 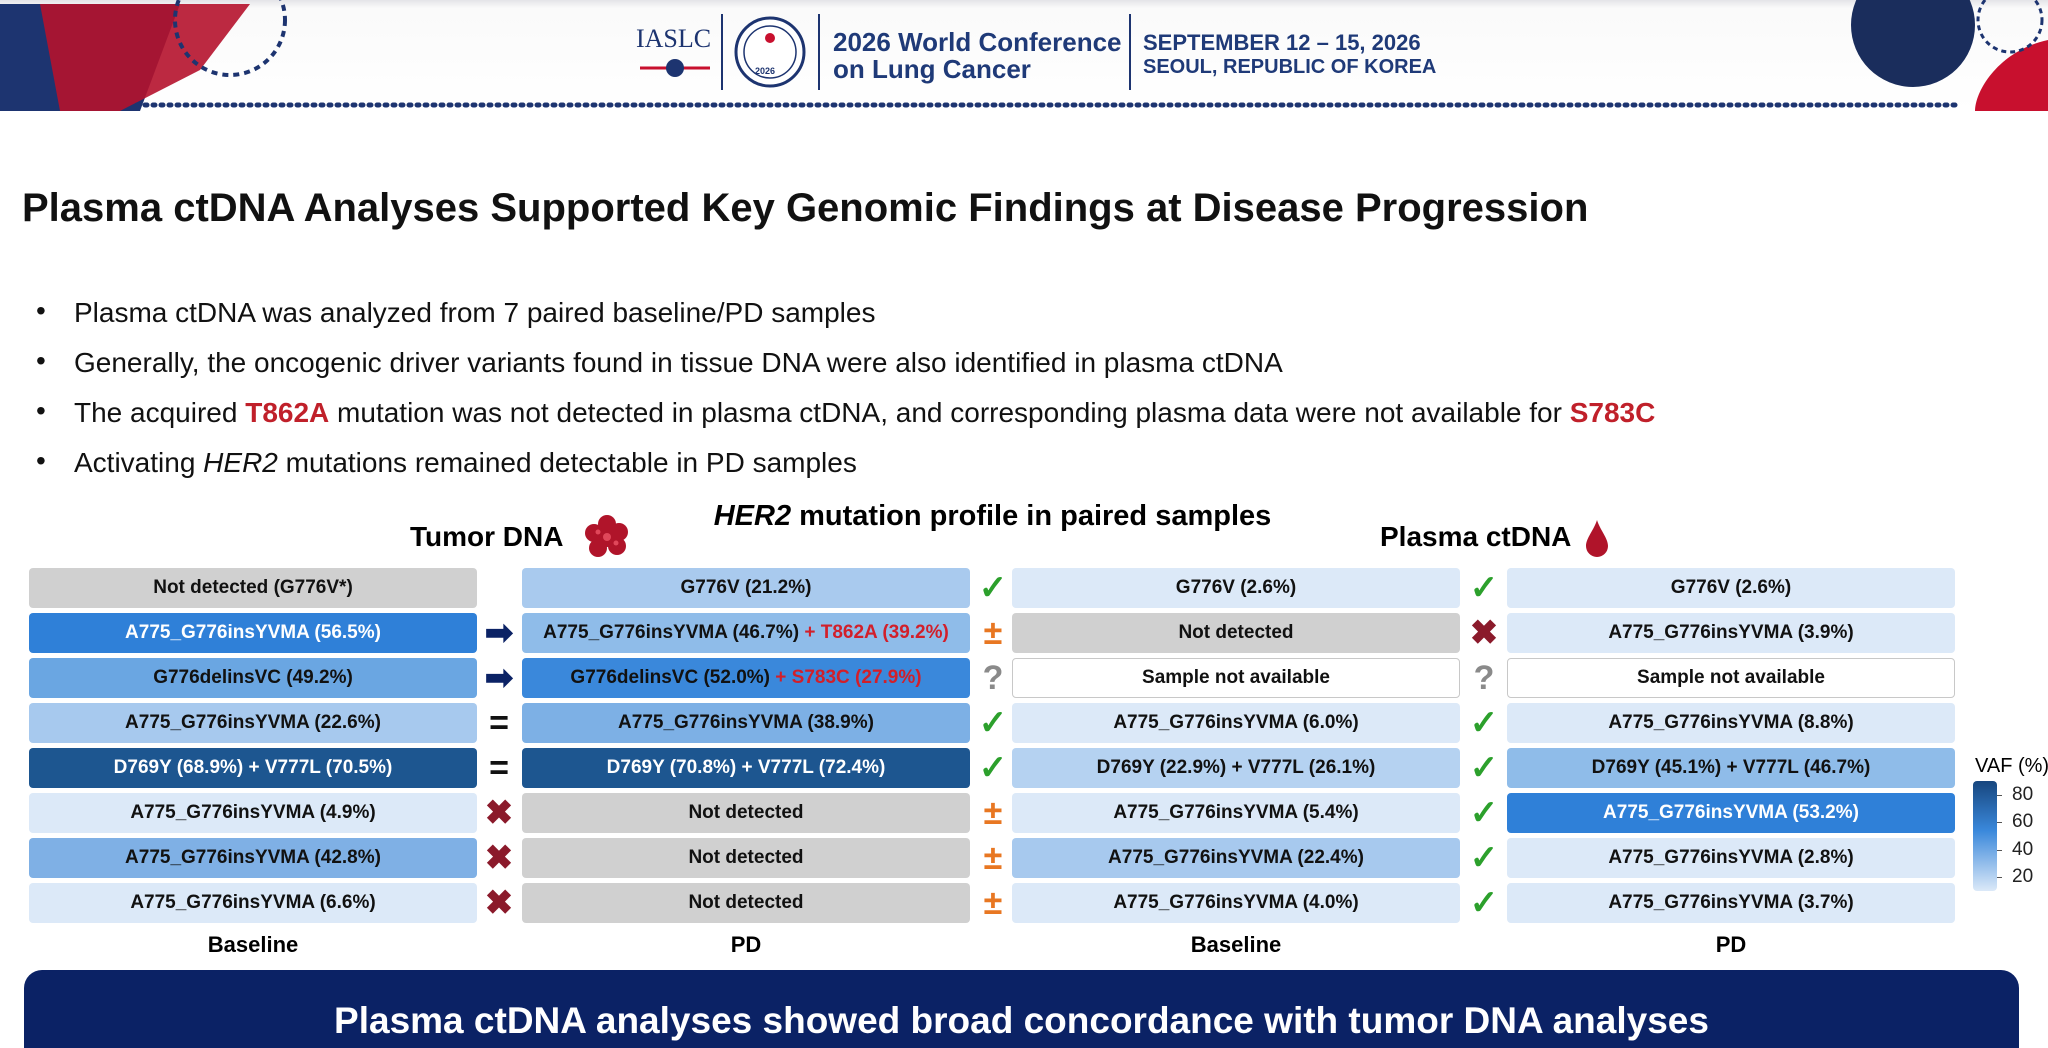 I want to click on conference-name: 2026 World Conference, so click(x=977, y=42).